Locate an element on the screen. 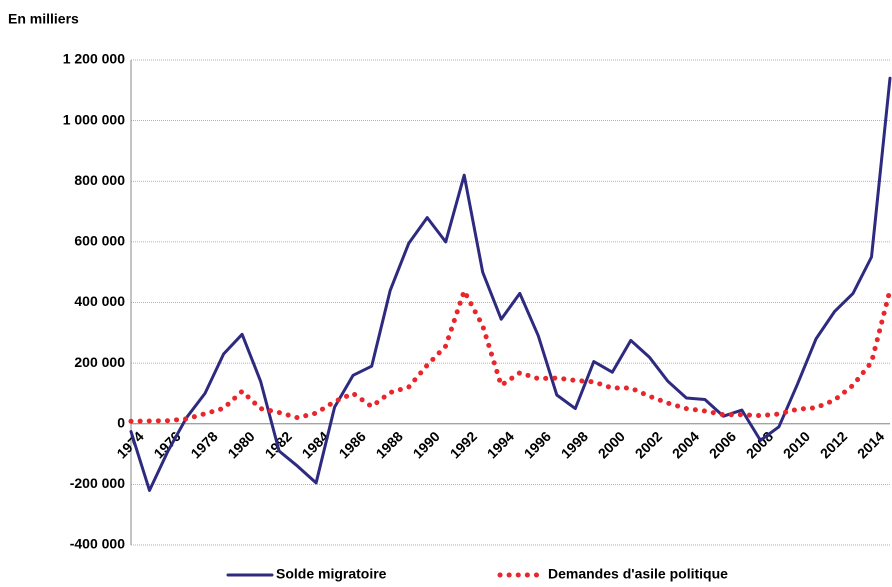 The height and width of the screenshot is (587, 892). x-tick-label: 1992 is located at coordinates (463, 444).